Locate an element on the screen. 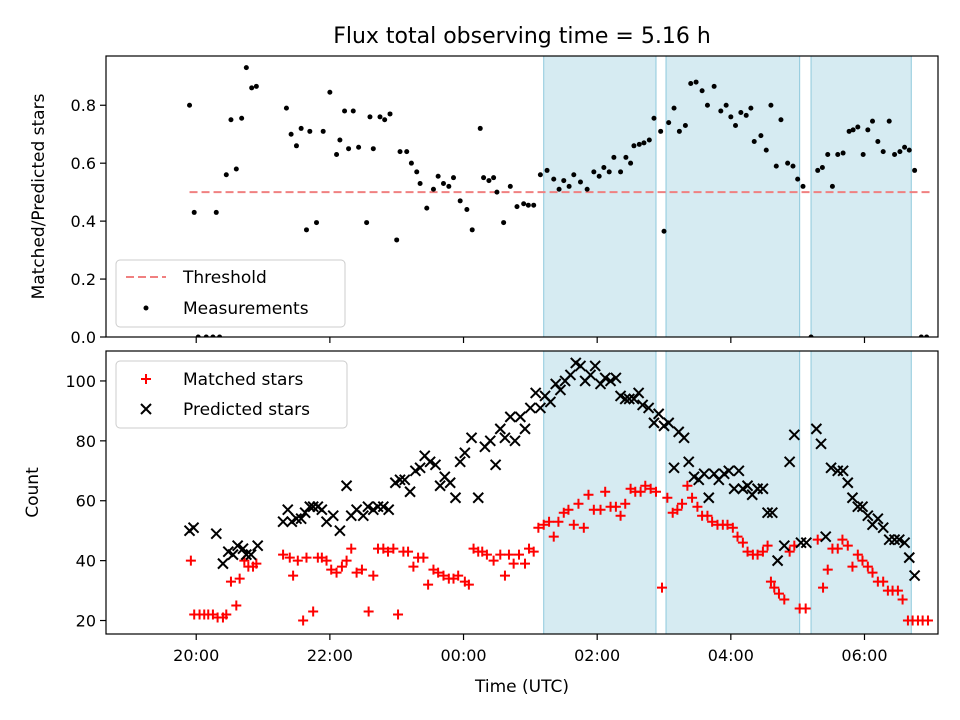 The width and height of the screenshot is (960, 720). legend-predicted-swatch is located at coordinates (146, 409).